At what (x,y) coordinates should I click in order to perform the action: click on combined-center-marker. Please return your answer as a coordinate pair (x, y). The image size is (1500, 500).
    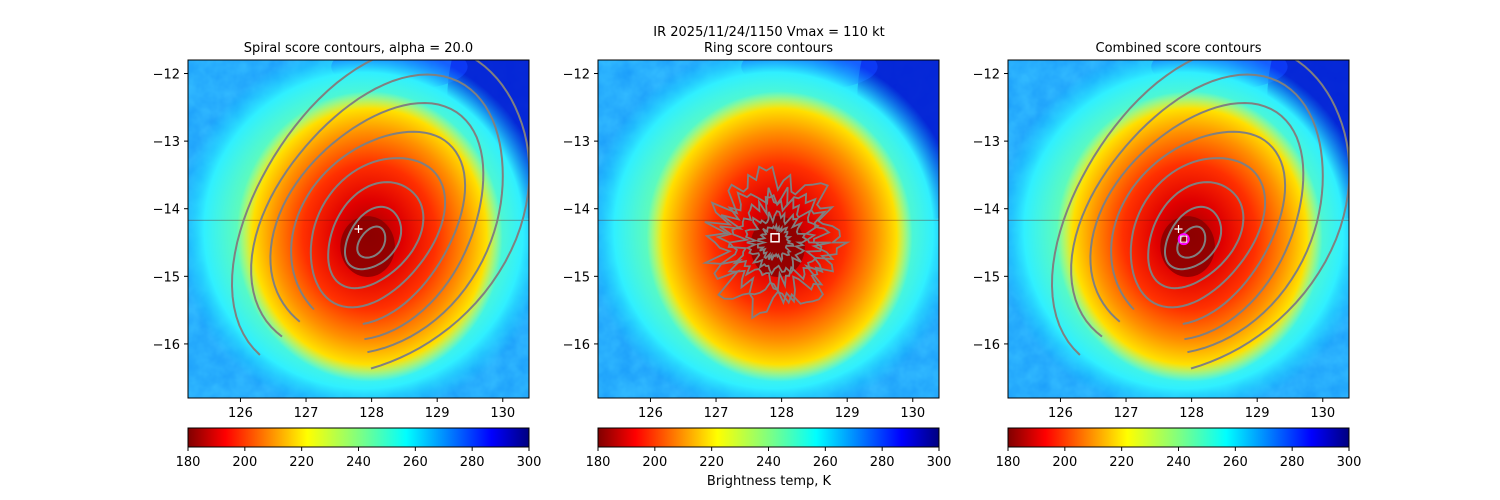
    Looking at the image, I should click on (1183, 239).